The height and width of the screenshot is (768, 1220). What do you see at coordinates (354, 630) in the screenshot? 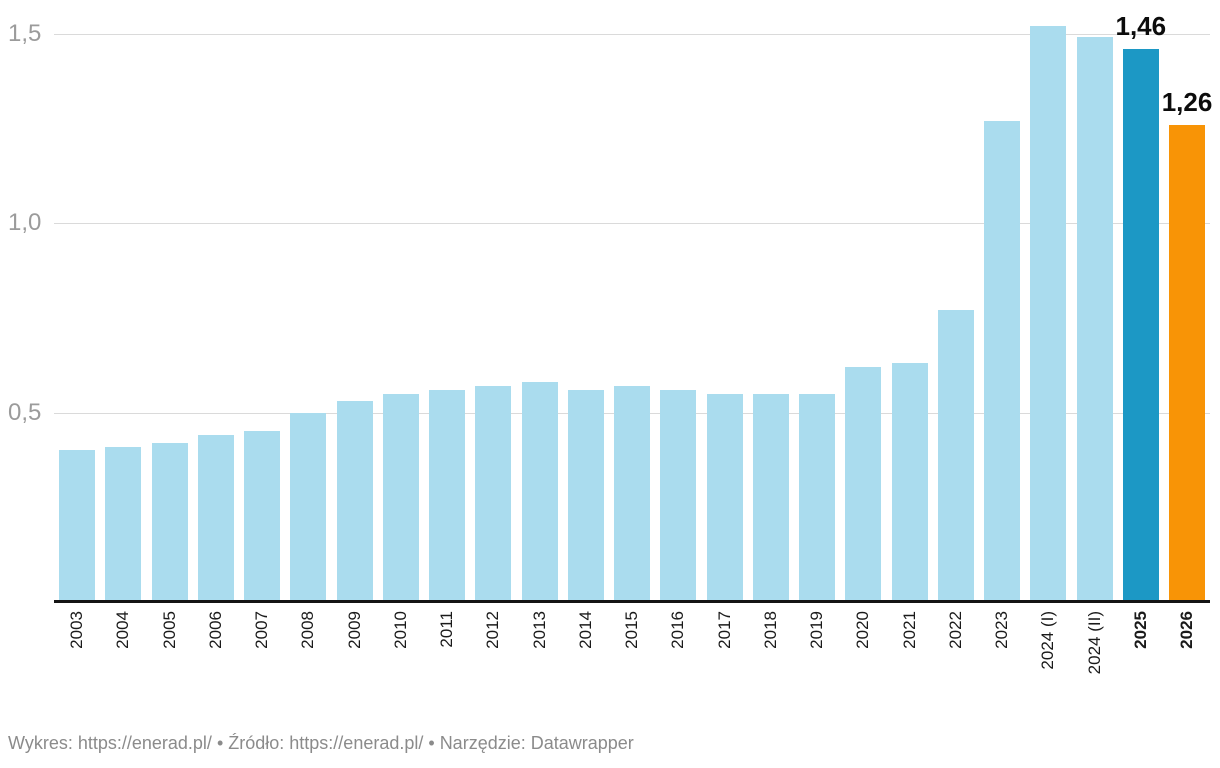
I see `x-axis-label-2009: 2009` at bounding box center [354, 630].